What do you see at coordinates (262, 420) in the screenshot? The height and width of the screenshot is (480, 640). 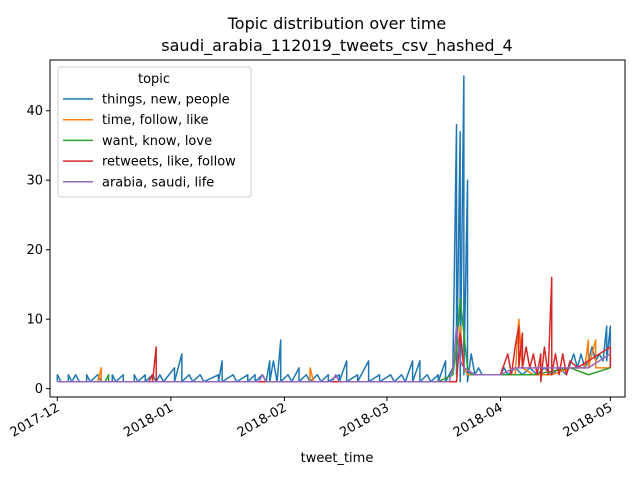 I see `x-tick-label: 2018-02` at bounding box center [262, 420].